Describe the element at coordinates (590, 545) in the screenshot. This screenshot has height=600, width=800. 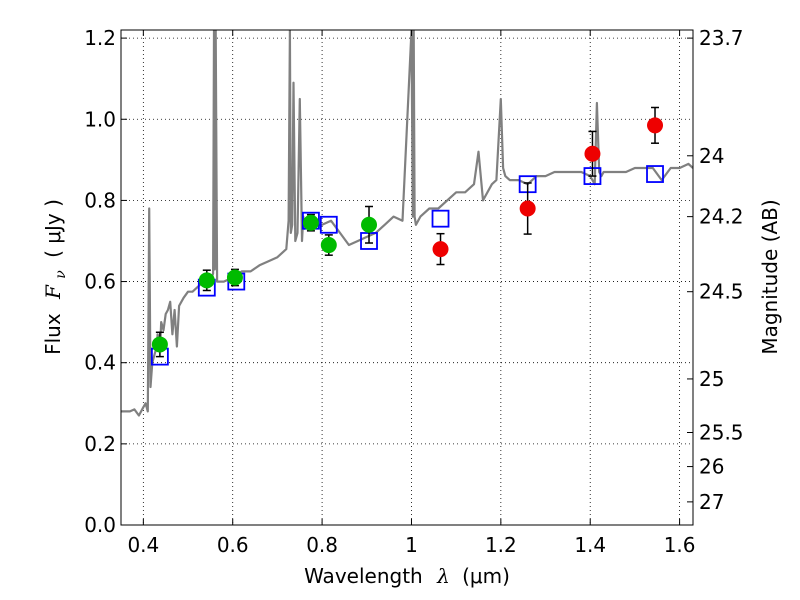
I see `x-tick-label: 1.4` at that location.